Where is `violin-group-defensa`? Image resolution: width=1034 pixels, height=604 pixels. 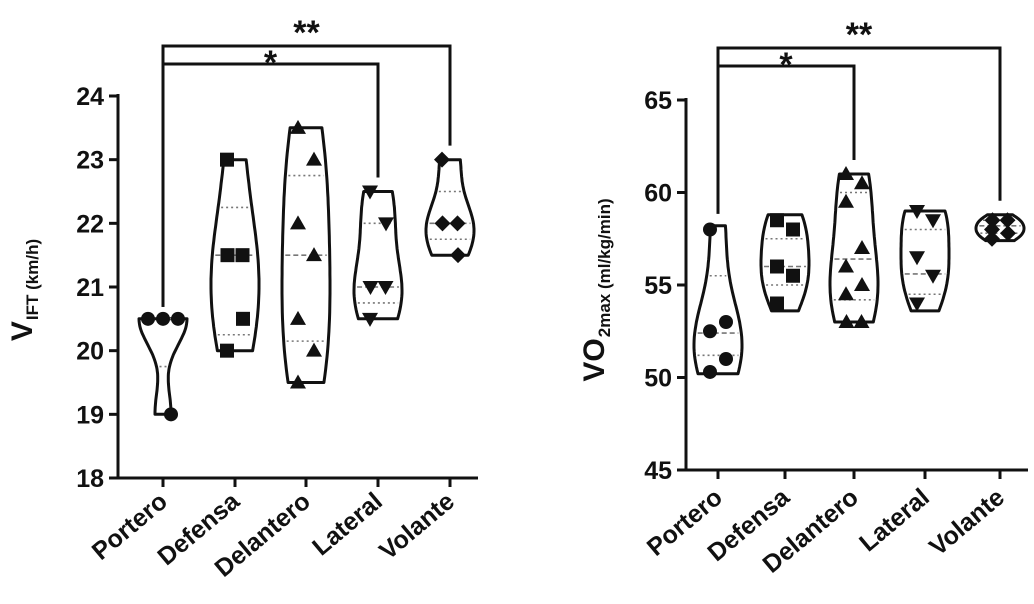 violin-group-defensa is located at coordinates (785, 263).